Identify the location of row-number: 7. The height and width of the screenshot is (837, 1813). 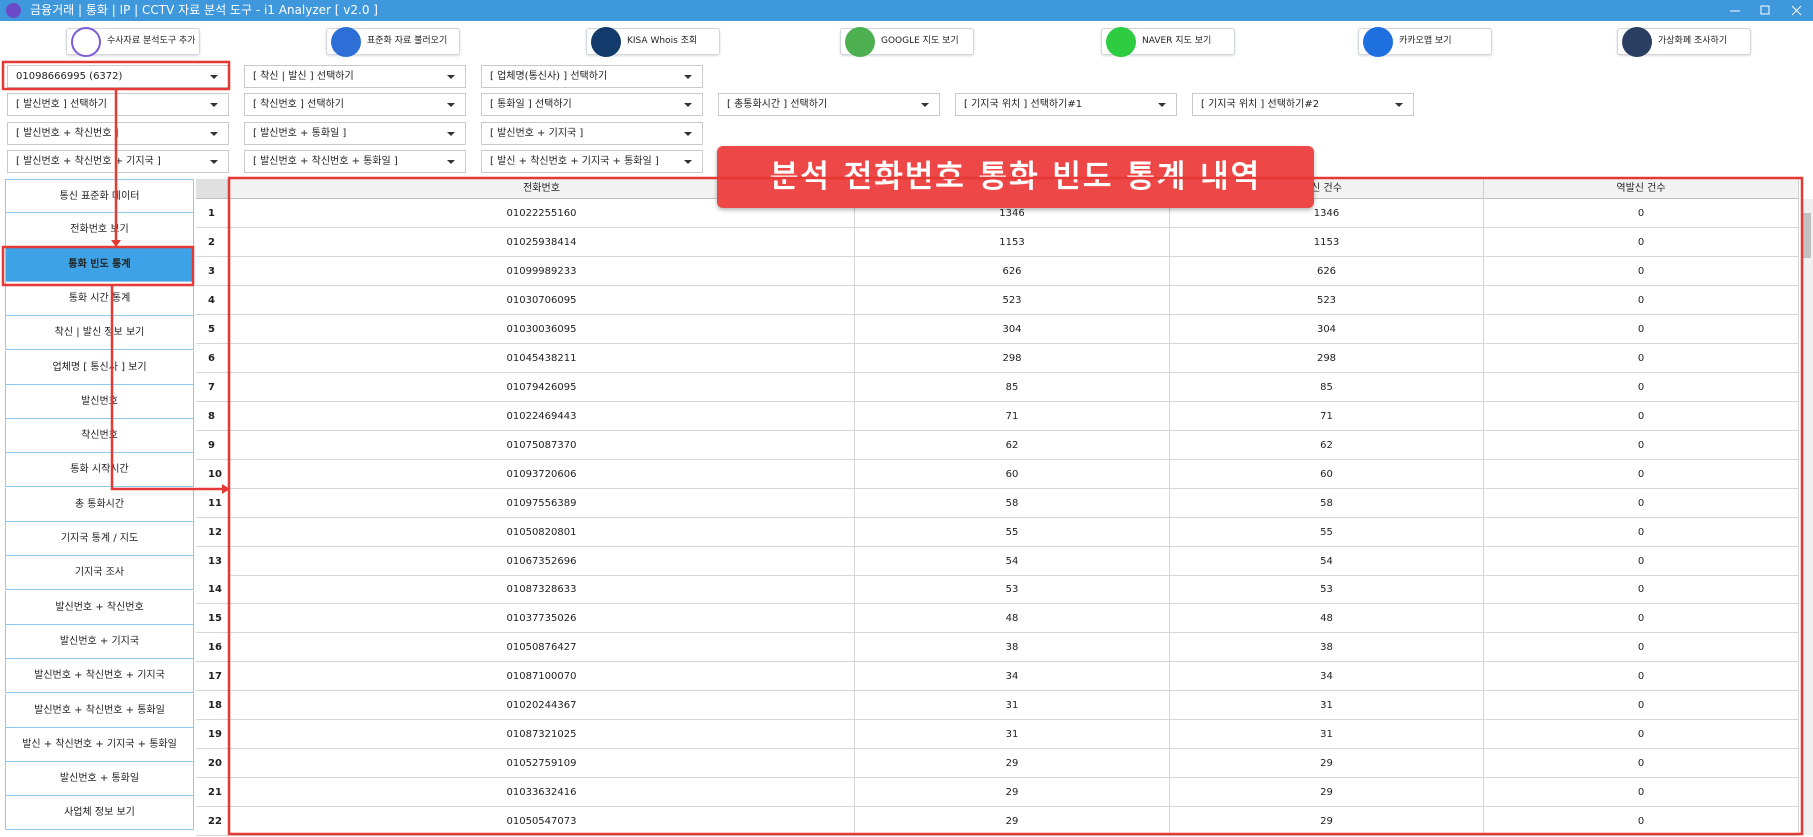
(212, 387).